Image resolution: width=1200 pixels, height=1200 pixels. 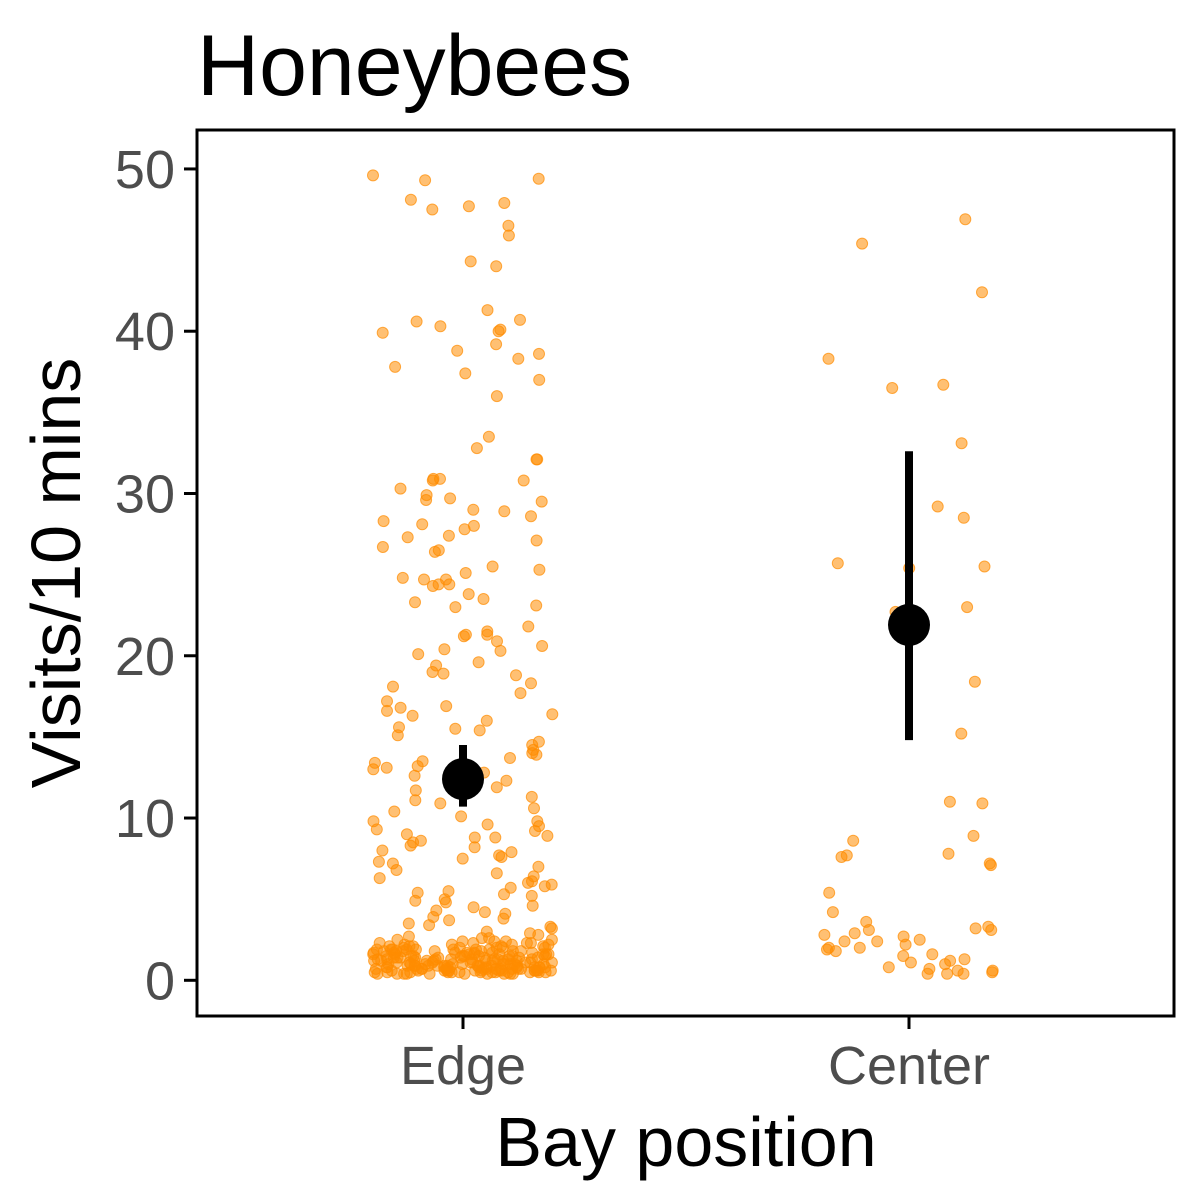 What do you see at coordinates (463, 1066) in the screenshot?
I see `x-tick-label: Edge` at bounding box center [463, 1066].